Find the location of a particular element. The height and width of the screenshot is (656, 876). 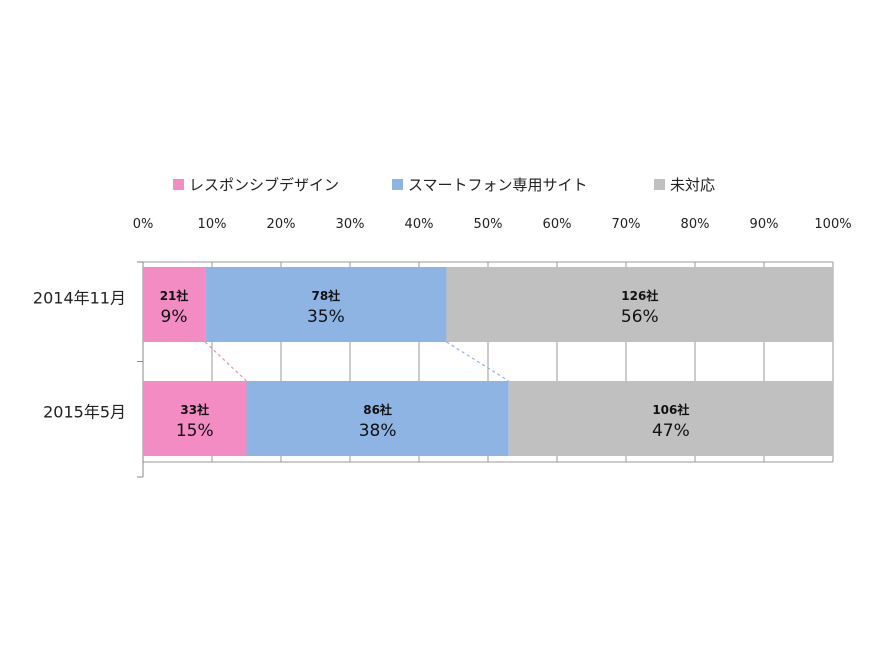

legend-label-1: レスポンシブデザイン is located at coordinates (264, 185).